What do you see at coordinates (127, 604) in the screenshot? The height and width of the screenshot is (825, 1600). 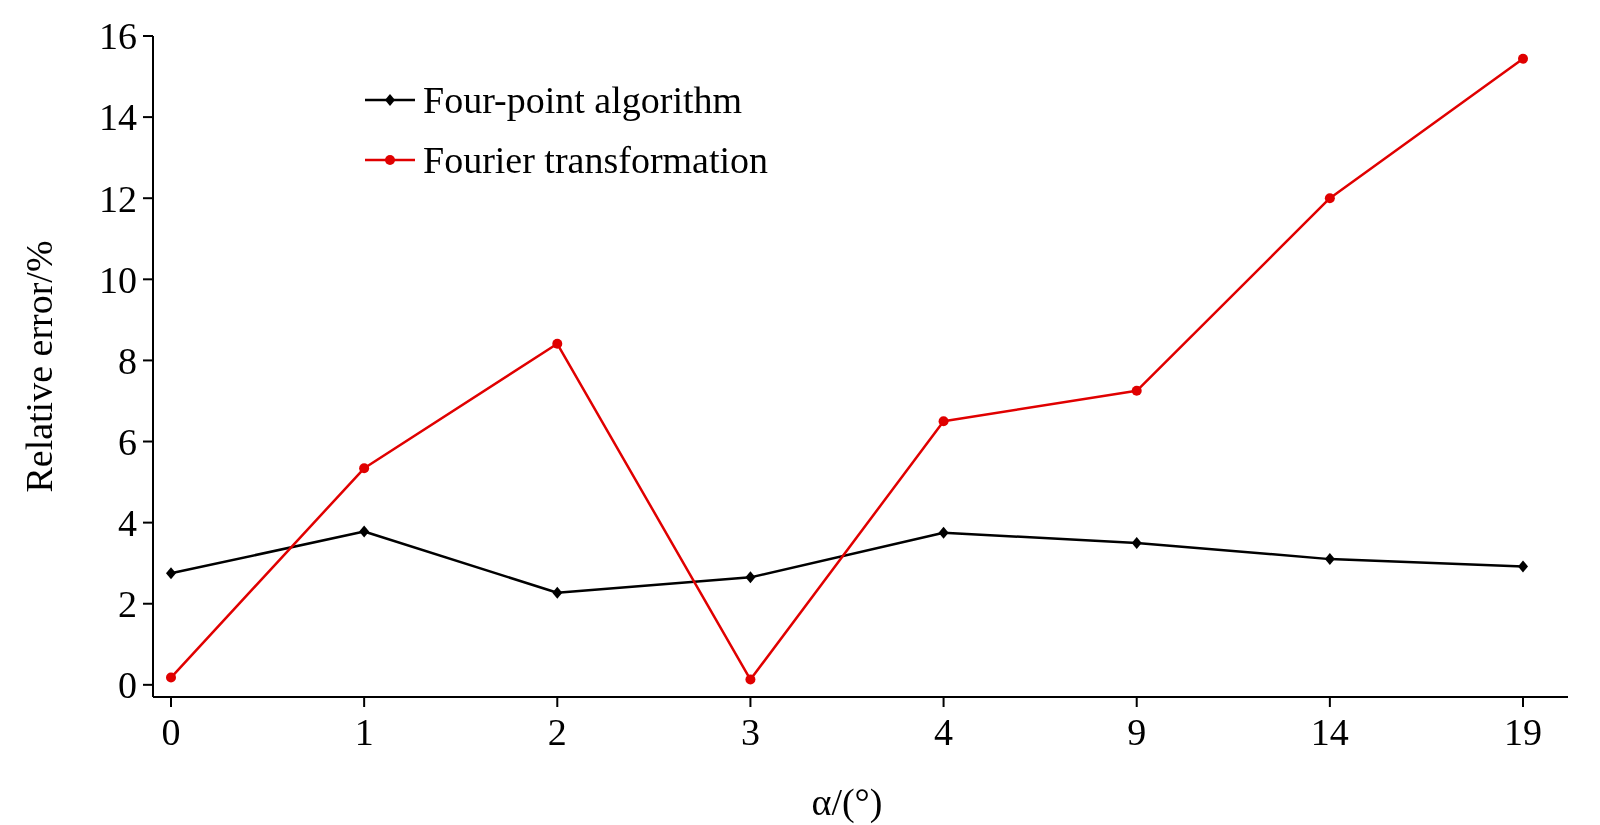 I see `y-tick-label: 2` at bounding box center [127, 604].